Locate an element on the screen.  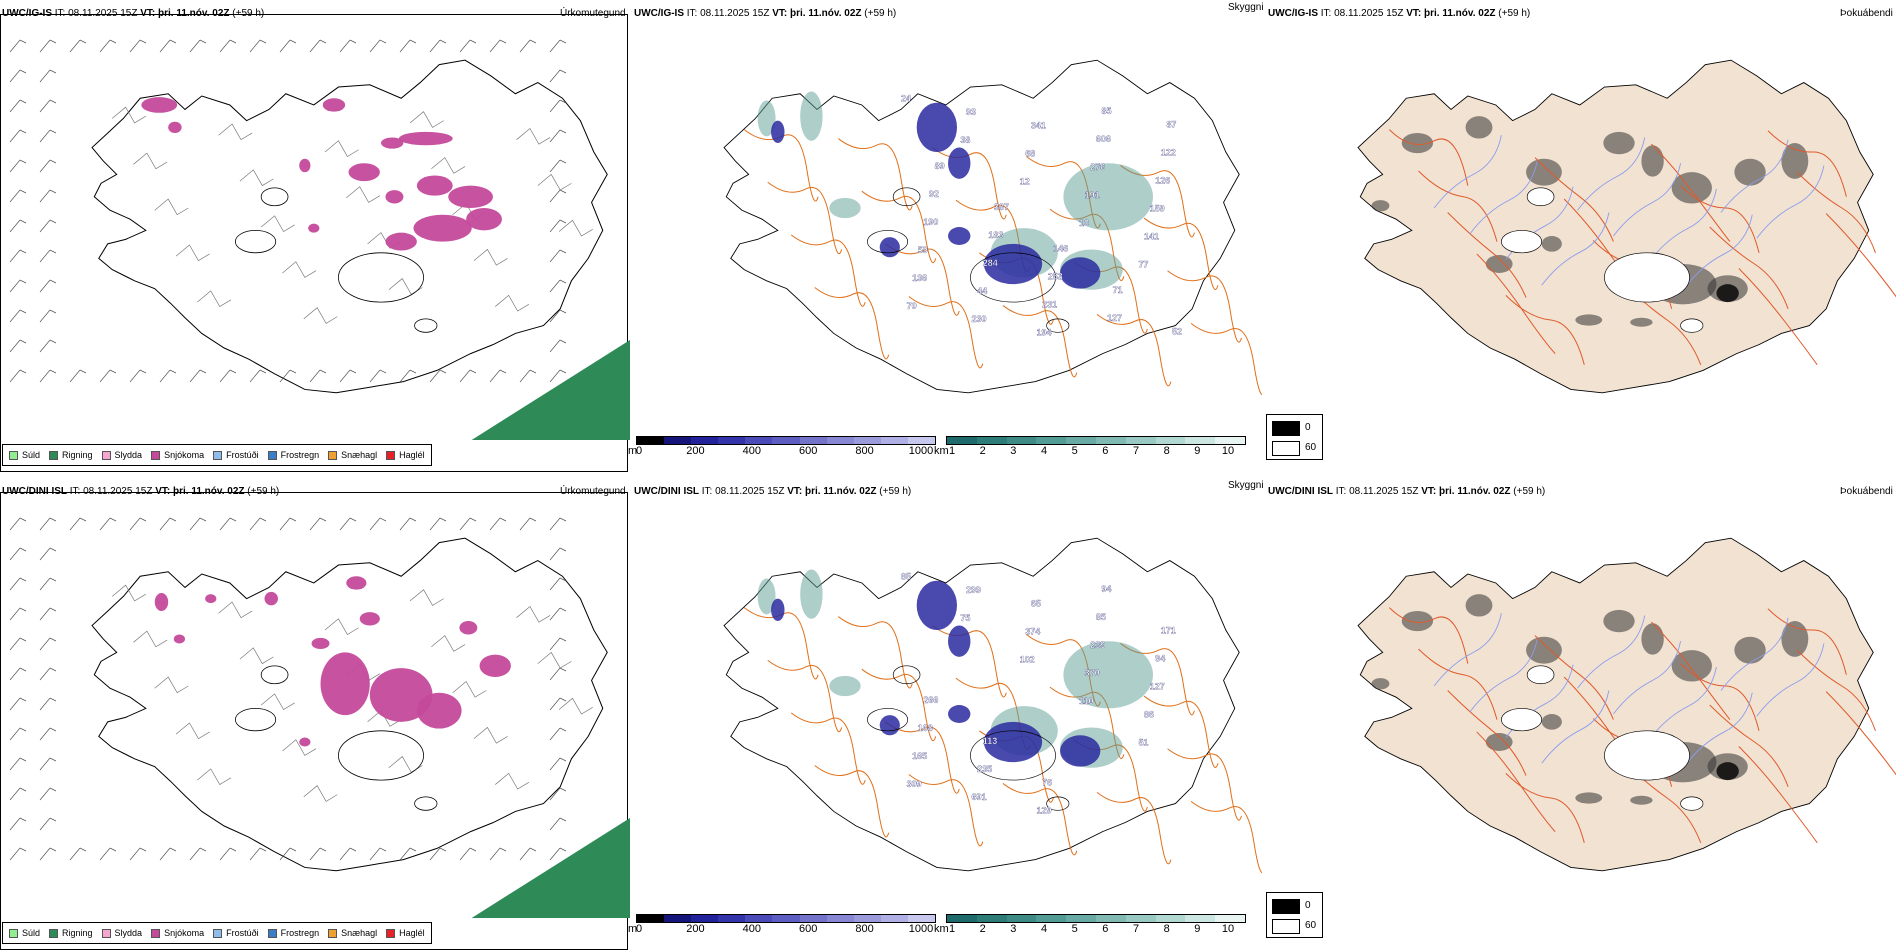
ceiling-ticks: 0 200 400 600 800 1000 is located at coordinates (786, 452).